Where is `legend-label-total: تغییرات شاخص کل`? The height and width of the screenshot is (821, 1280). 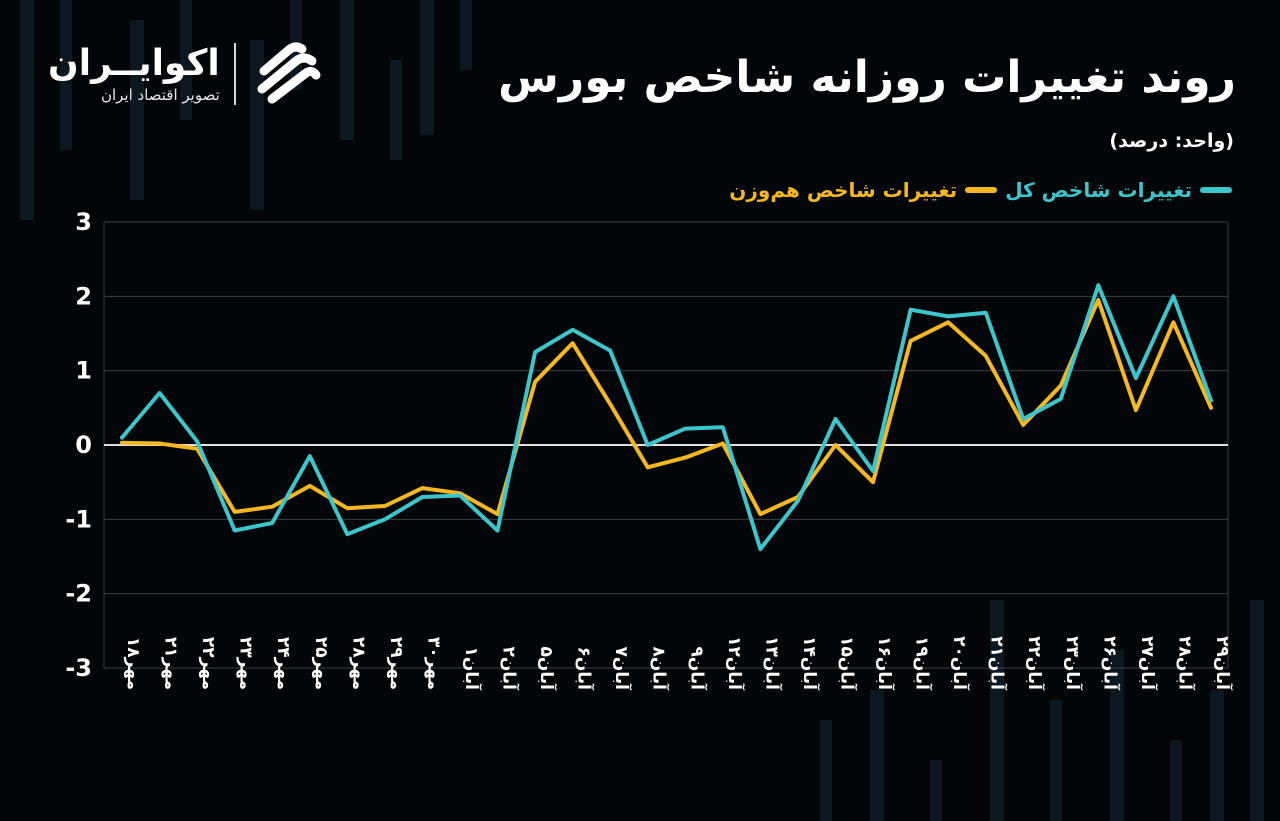 legend-label-total: تغییرات شاخص کل is located at coordinates (1098, 190).